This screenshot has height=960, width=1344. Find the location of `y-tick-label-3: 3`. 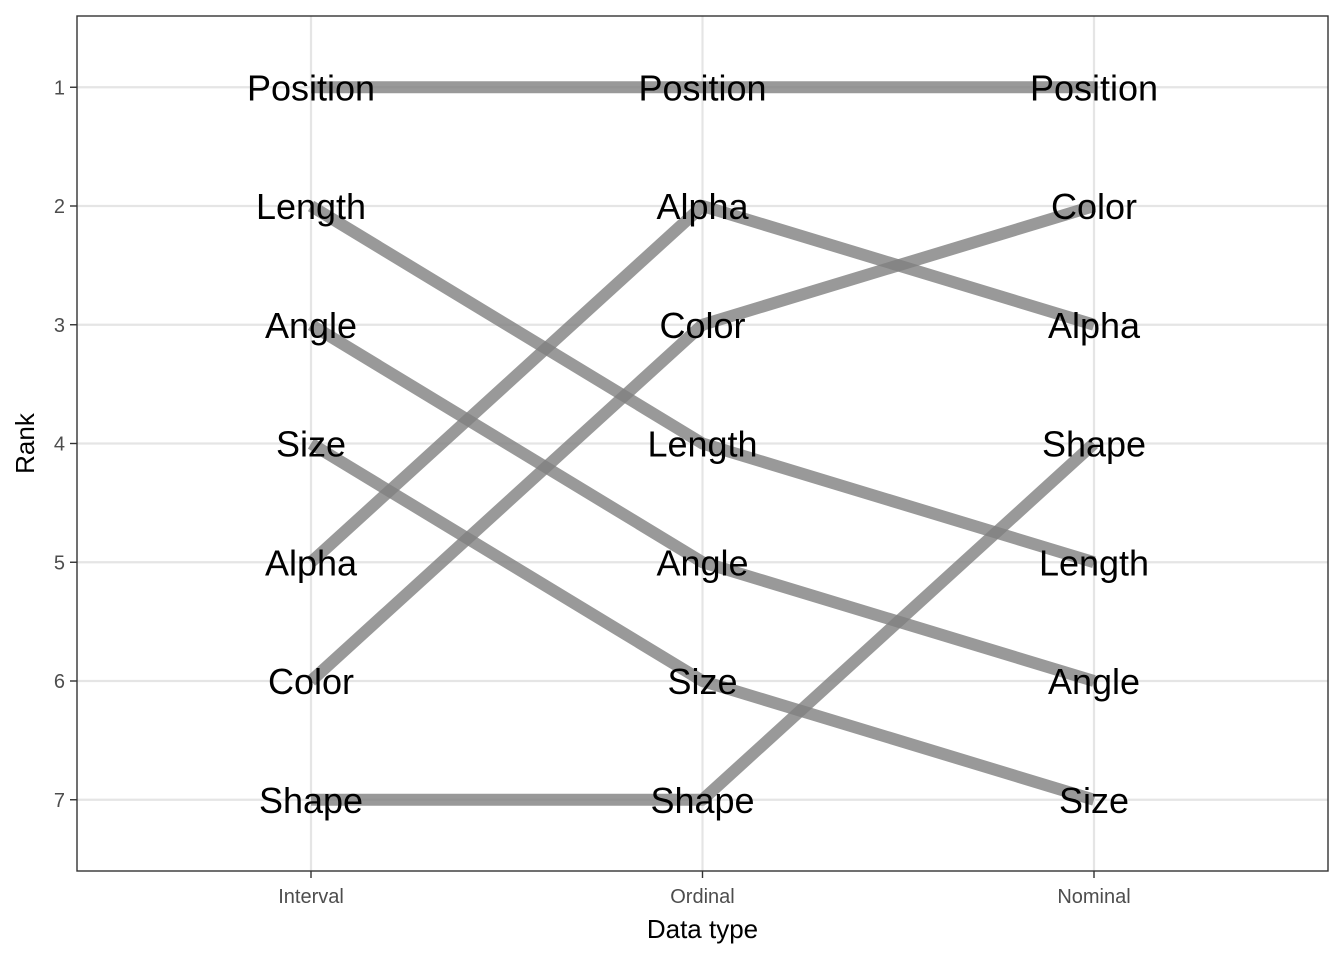

y-tick-label-3: 3 is located at coordinates (59, 326).